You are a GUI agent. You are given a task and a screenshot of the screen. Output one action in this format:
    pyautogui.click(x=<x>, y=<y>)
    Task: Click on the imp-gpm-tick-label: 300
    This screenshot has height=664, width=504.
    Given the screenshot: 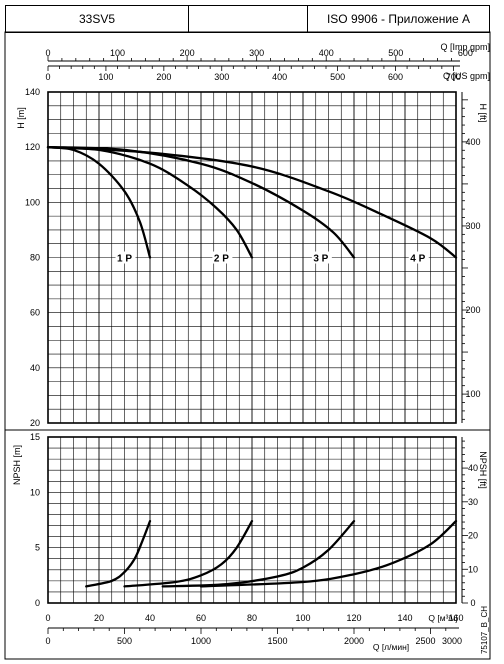 What is the action you would take?
    pyautogui.click(x=256, y=53)
    